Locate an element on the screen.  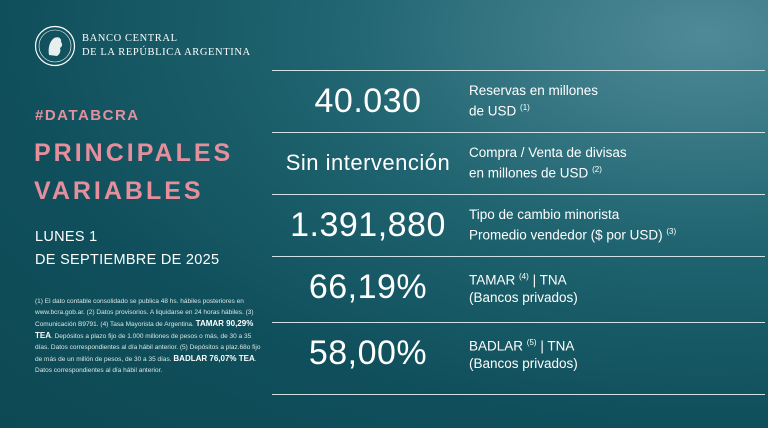
tamar-tea: TAMAR 90,29% TEA is located at coordinates (144, 329).